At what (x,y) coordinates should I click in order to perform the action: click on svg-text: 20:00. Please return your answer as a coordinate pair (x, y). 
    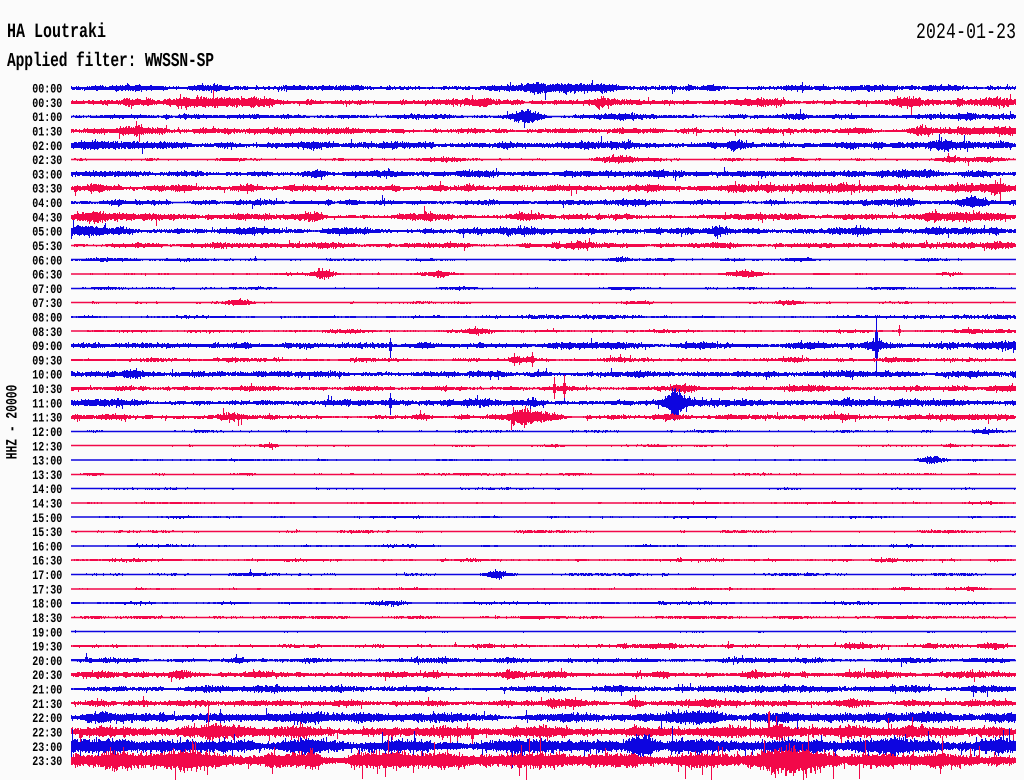
    Looking at the image, I should click on (47, 663).